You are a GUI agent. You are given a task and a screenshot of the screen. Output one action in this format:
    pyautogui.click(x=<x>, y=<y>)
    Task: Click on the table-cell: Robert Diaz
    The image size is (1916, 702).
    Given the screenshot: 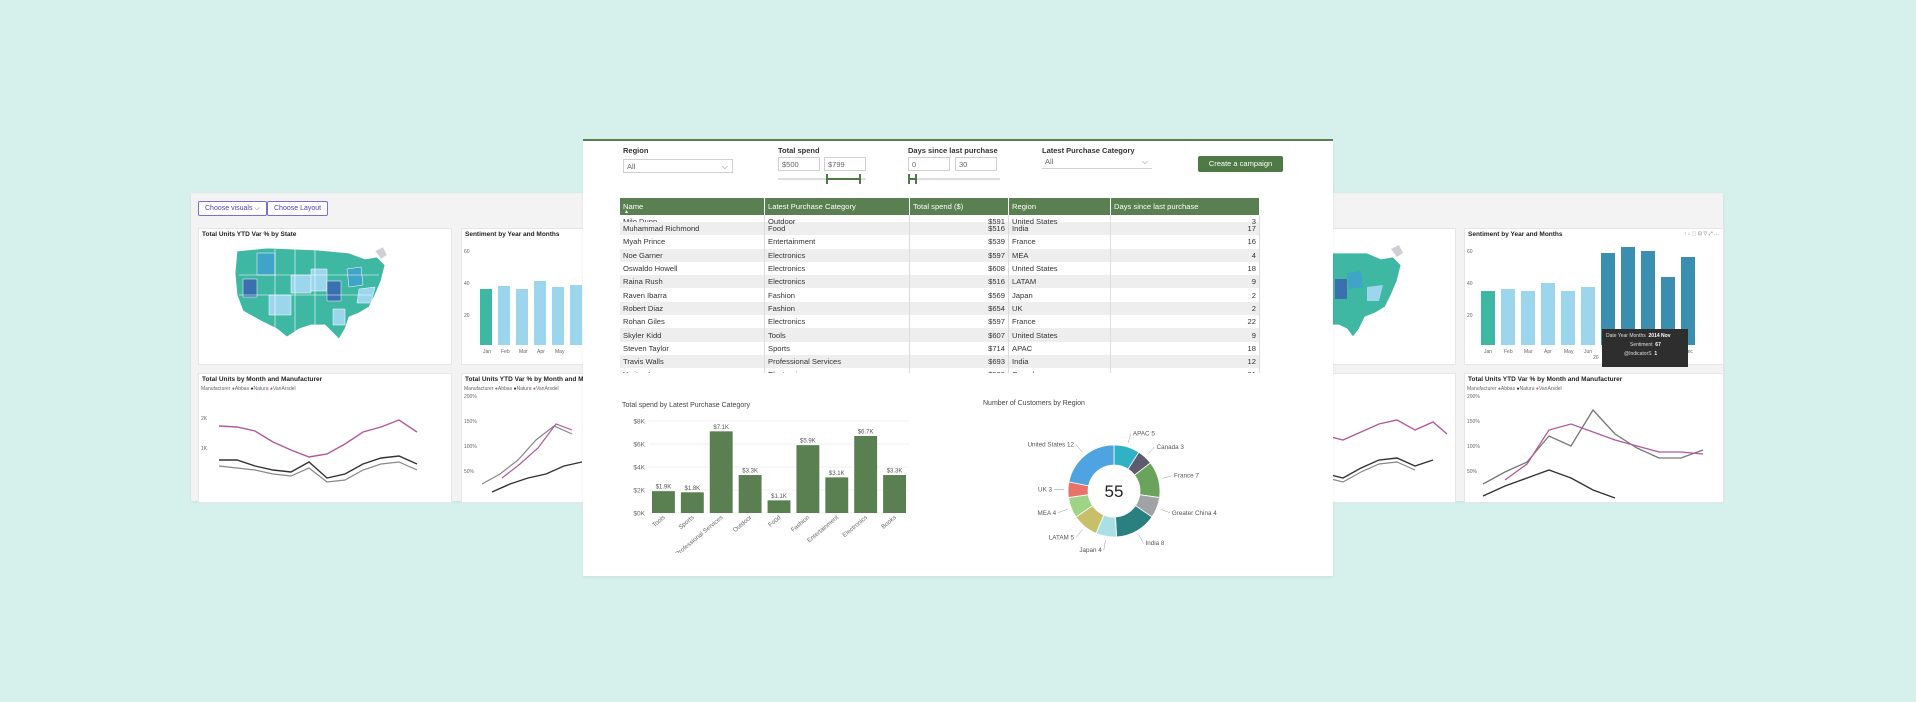 What is the action you would take?
    pyautogui.click(x=692, y=308)
    